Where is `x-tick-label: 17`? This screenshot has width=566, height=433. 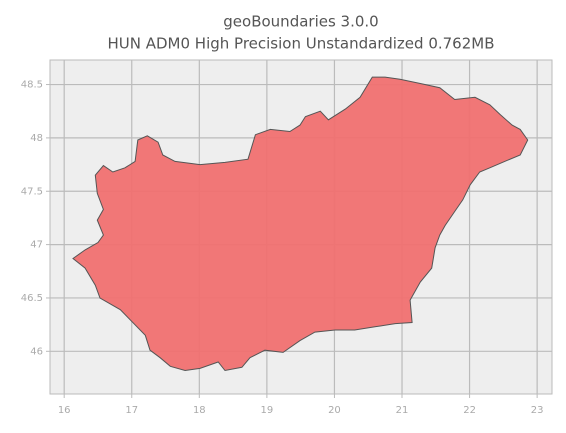 x-tick-label: 17 is located at coordinates (131, 410).